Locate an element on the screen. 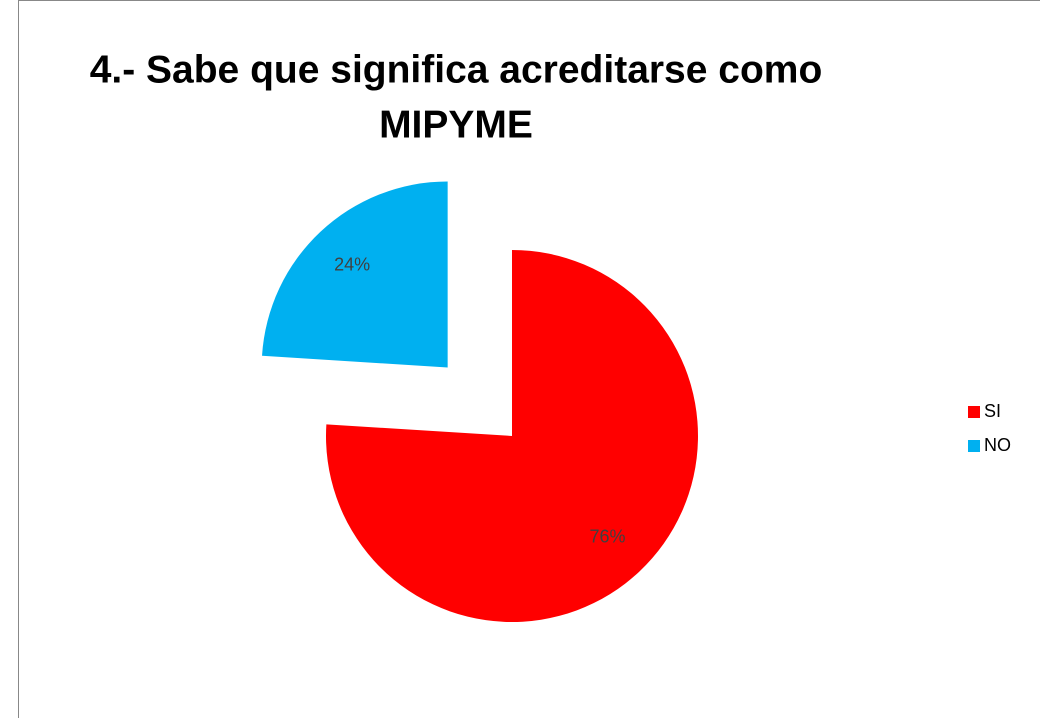  legend-label: NO is located at coordinates (997, 445).